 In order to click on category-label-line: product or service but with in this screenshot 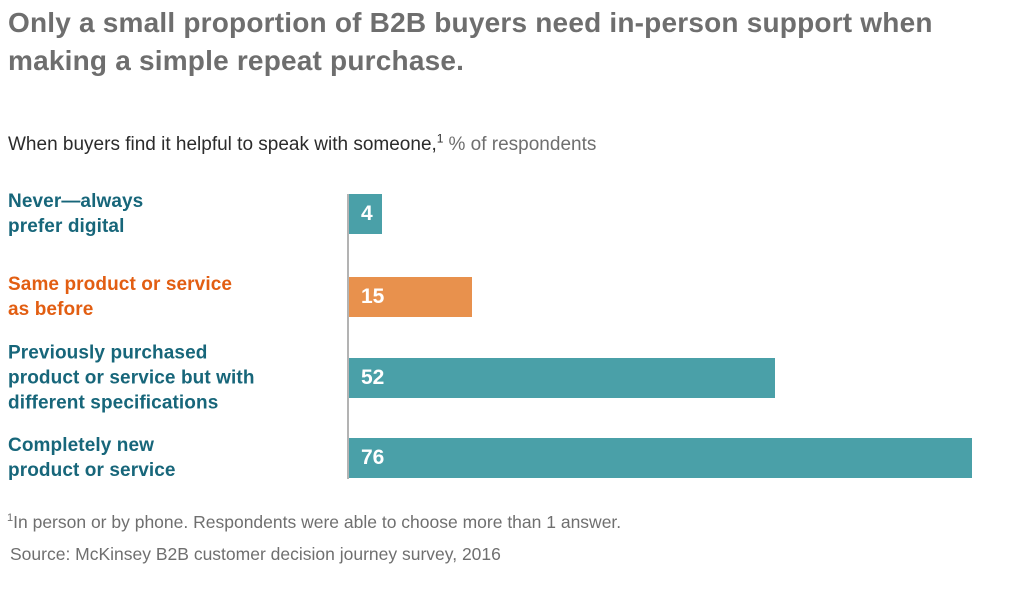, I will do `click(131, 378)`.